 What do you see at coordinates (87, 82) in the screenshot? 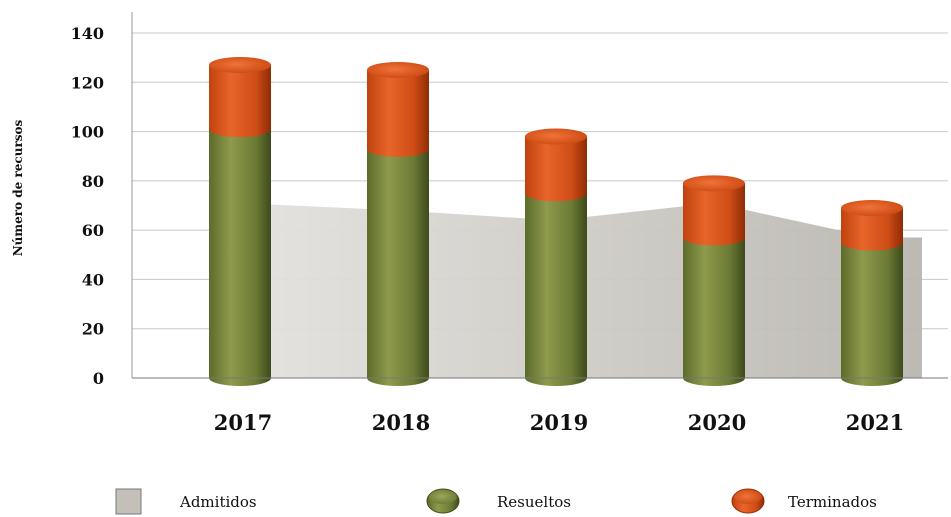
I see `y-tick-120: 120` at bounding box center [87, 82].